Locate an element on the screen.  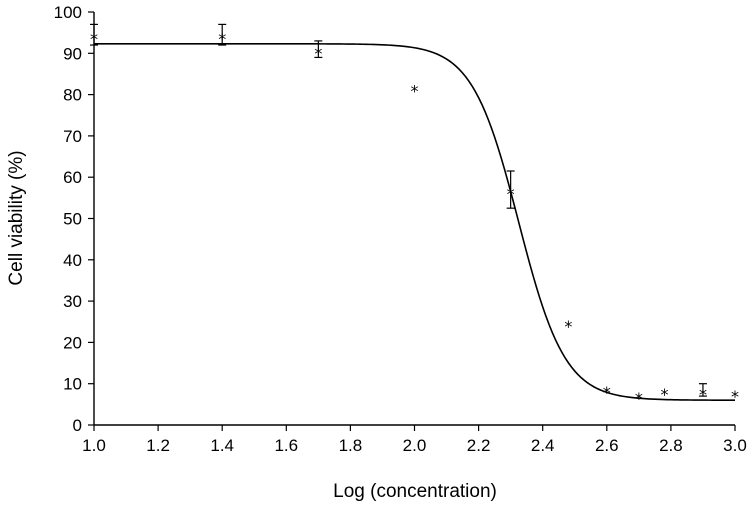
y-tick-label-6: 60 is located at coordinates (72, 177).